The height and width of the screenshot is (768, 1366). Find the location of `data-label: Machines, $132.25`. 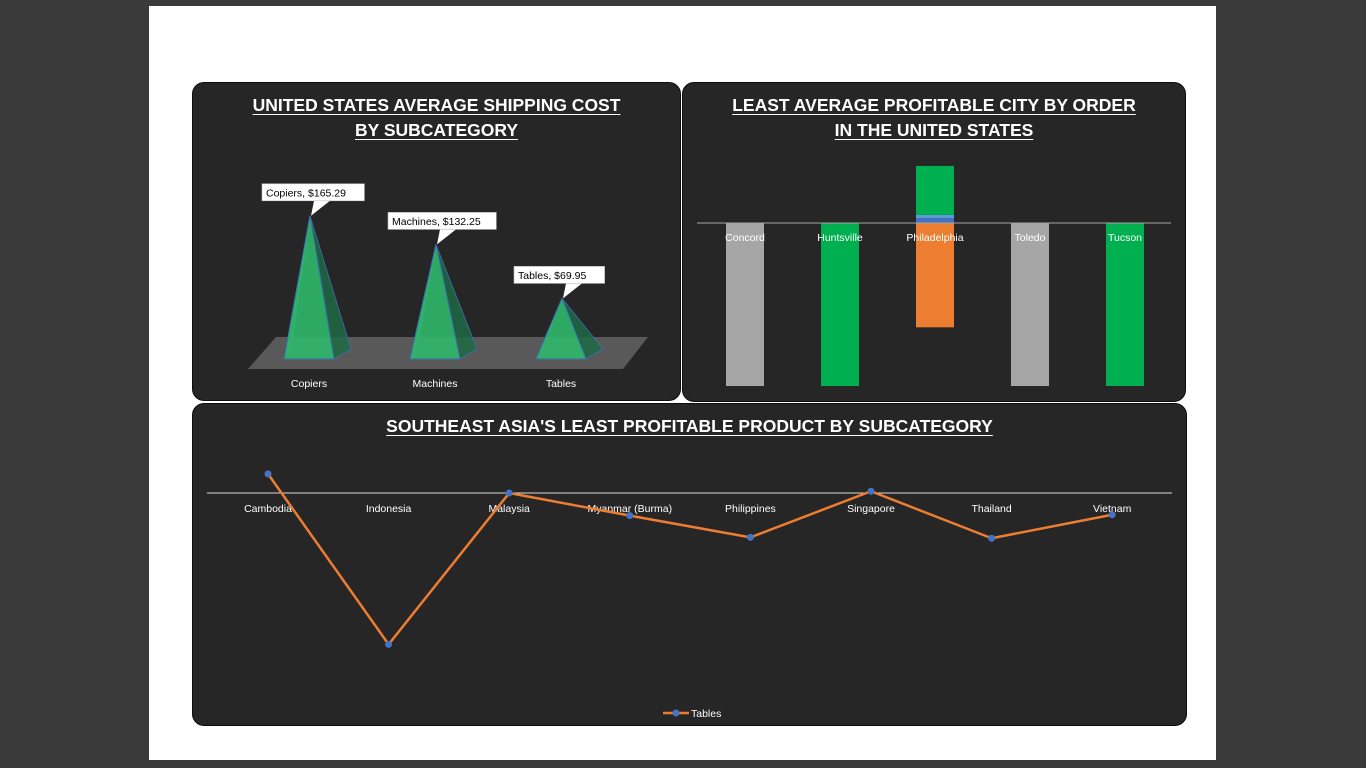

data-label: Machines, $132.25 is located at coordinates (436, 222).